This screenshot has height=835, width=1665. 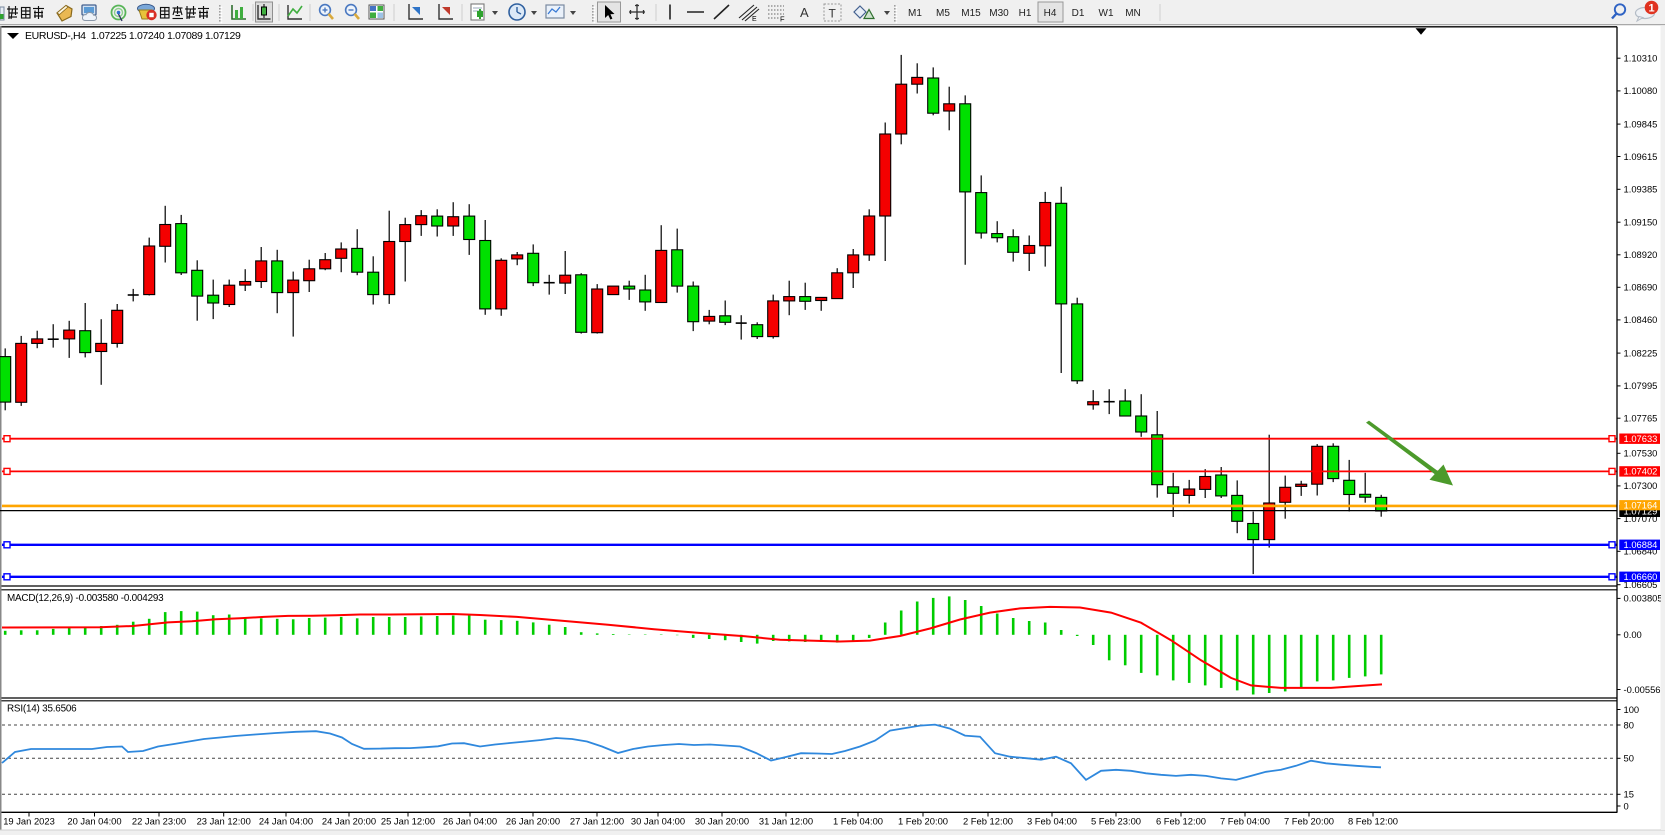 I want to click on svg-text: 1 Feb 04:00, so click(x=858, y=821).